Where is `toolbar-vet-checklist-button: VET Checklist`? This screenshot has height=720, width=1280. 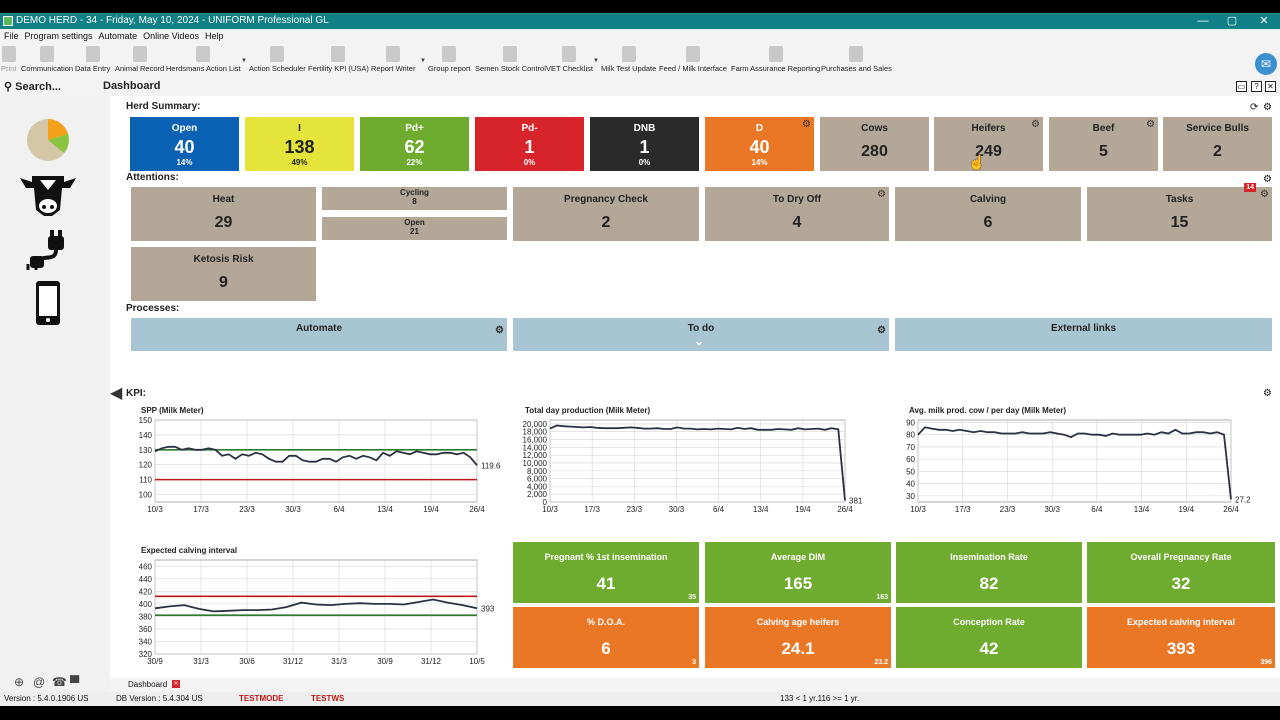 toolbar-vet-checklist-button: VET Checklist is located at coordinates (569, 59).